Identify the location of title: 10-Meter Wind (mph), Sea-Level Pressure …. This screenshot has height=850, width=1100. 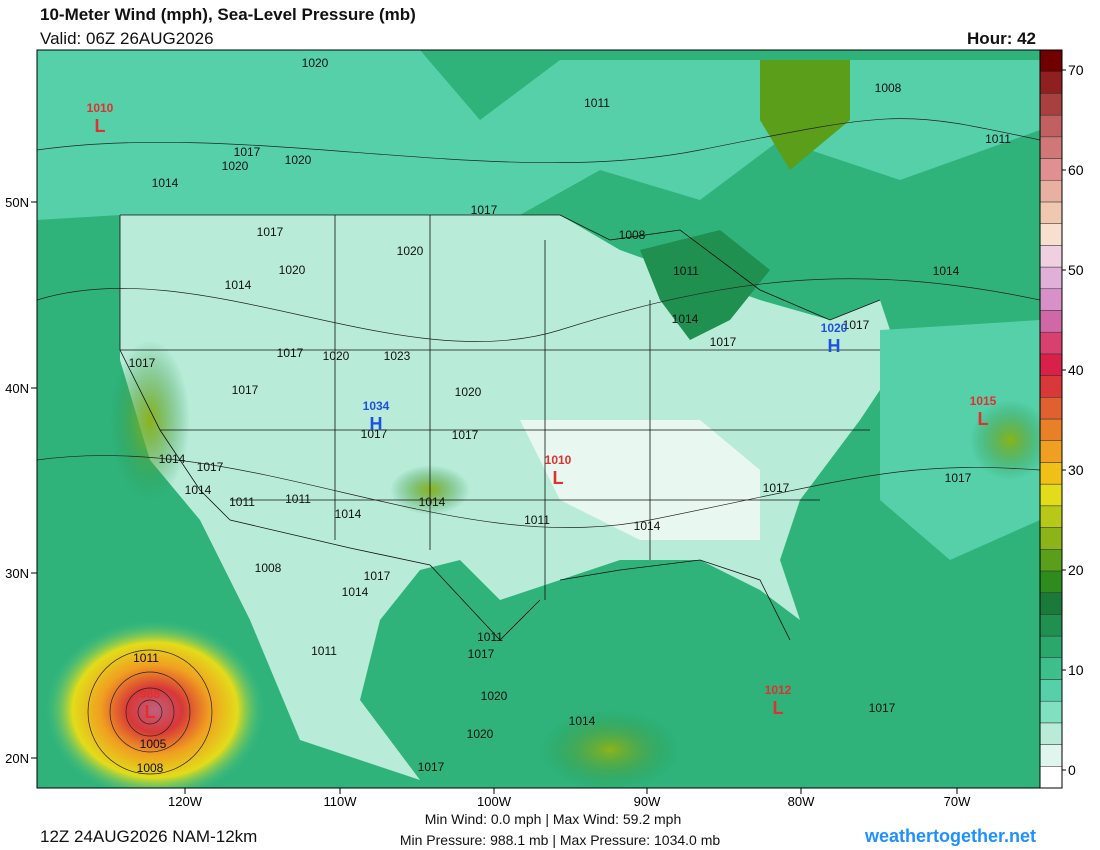
(228, 14).